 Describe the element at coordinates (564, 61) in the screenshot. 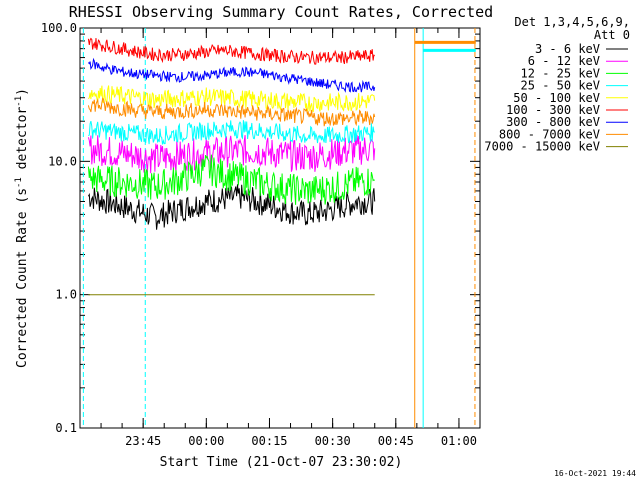

I see `legend-label: 6 - 12 keV` at that location.